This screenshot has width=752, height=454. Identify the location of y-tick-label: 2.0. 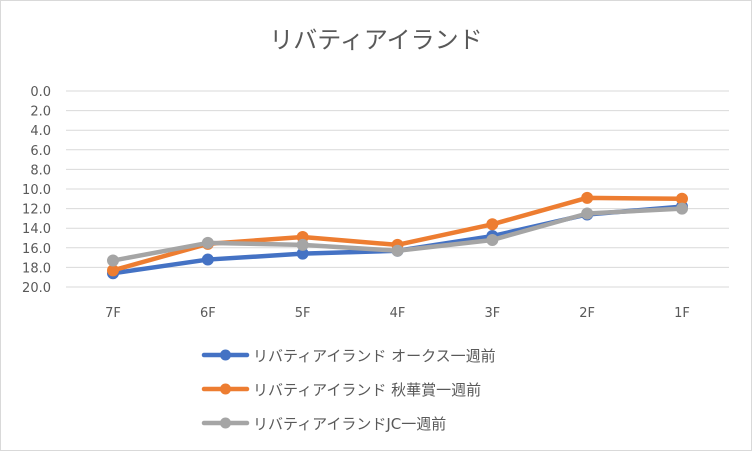
(40, 112).